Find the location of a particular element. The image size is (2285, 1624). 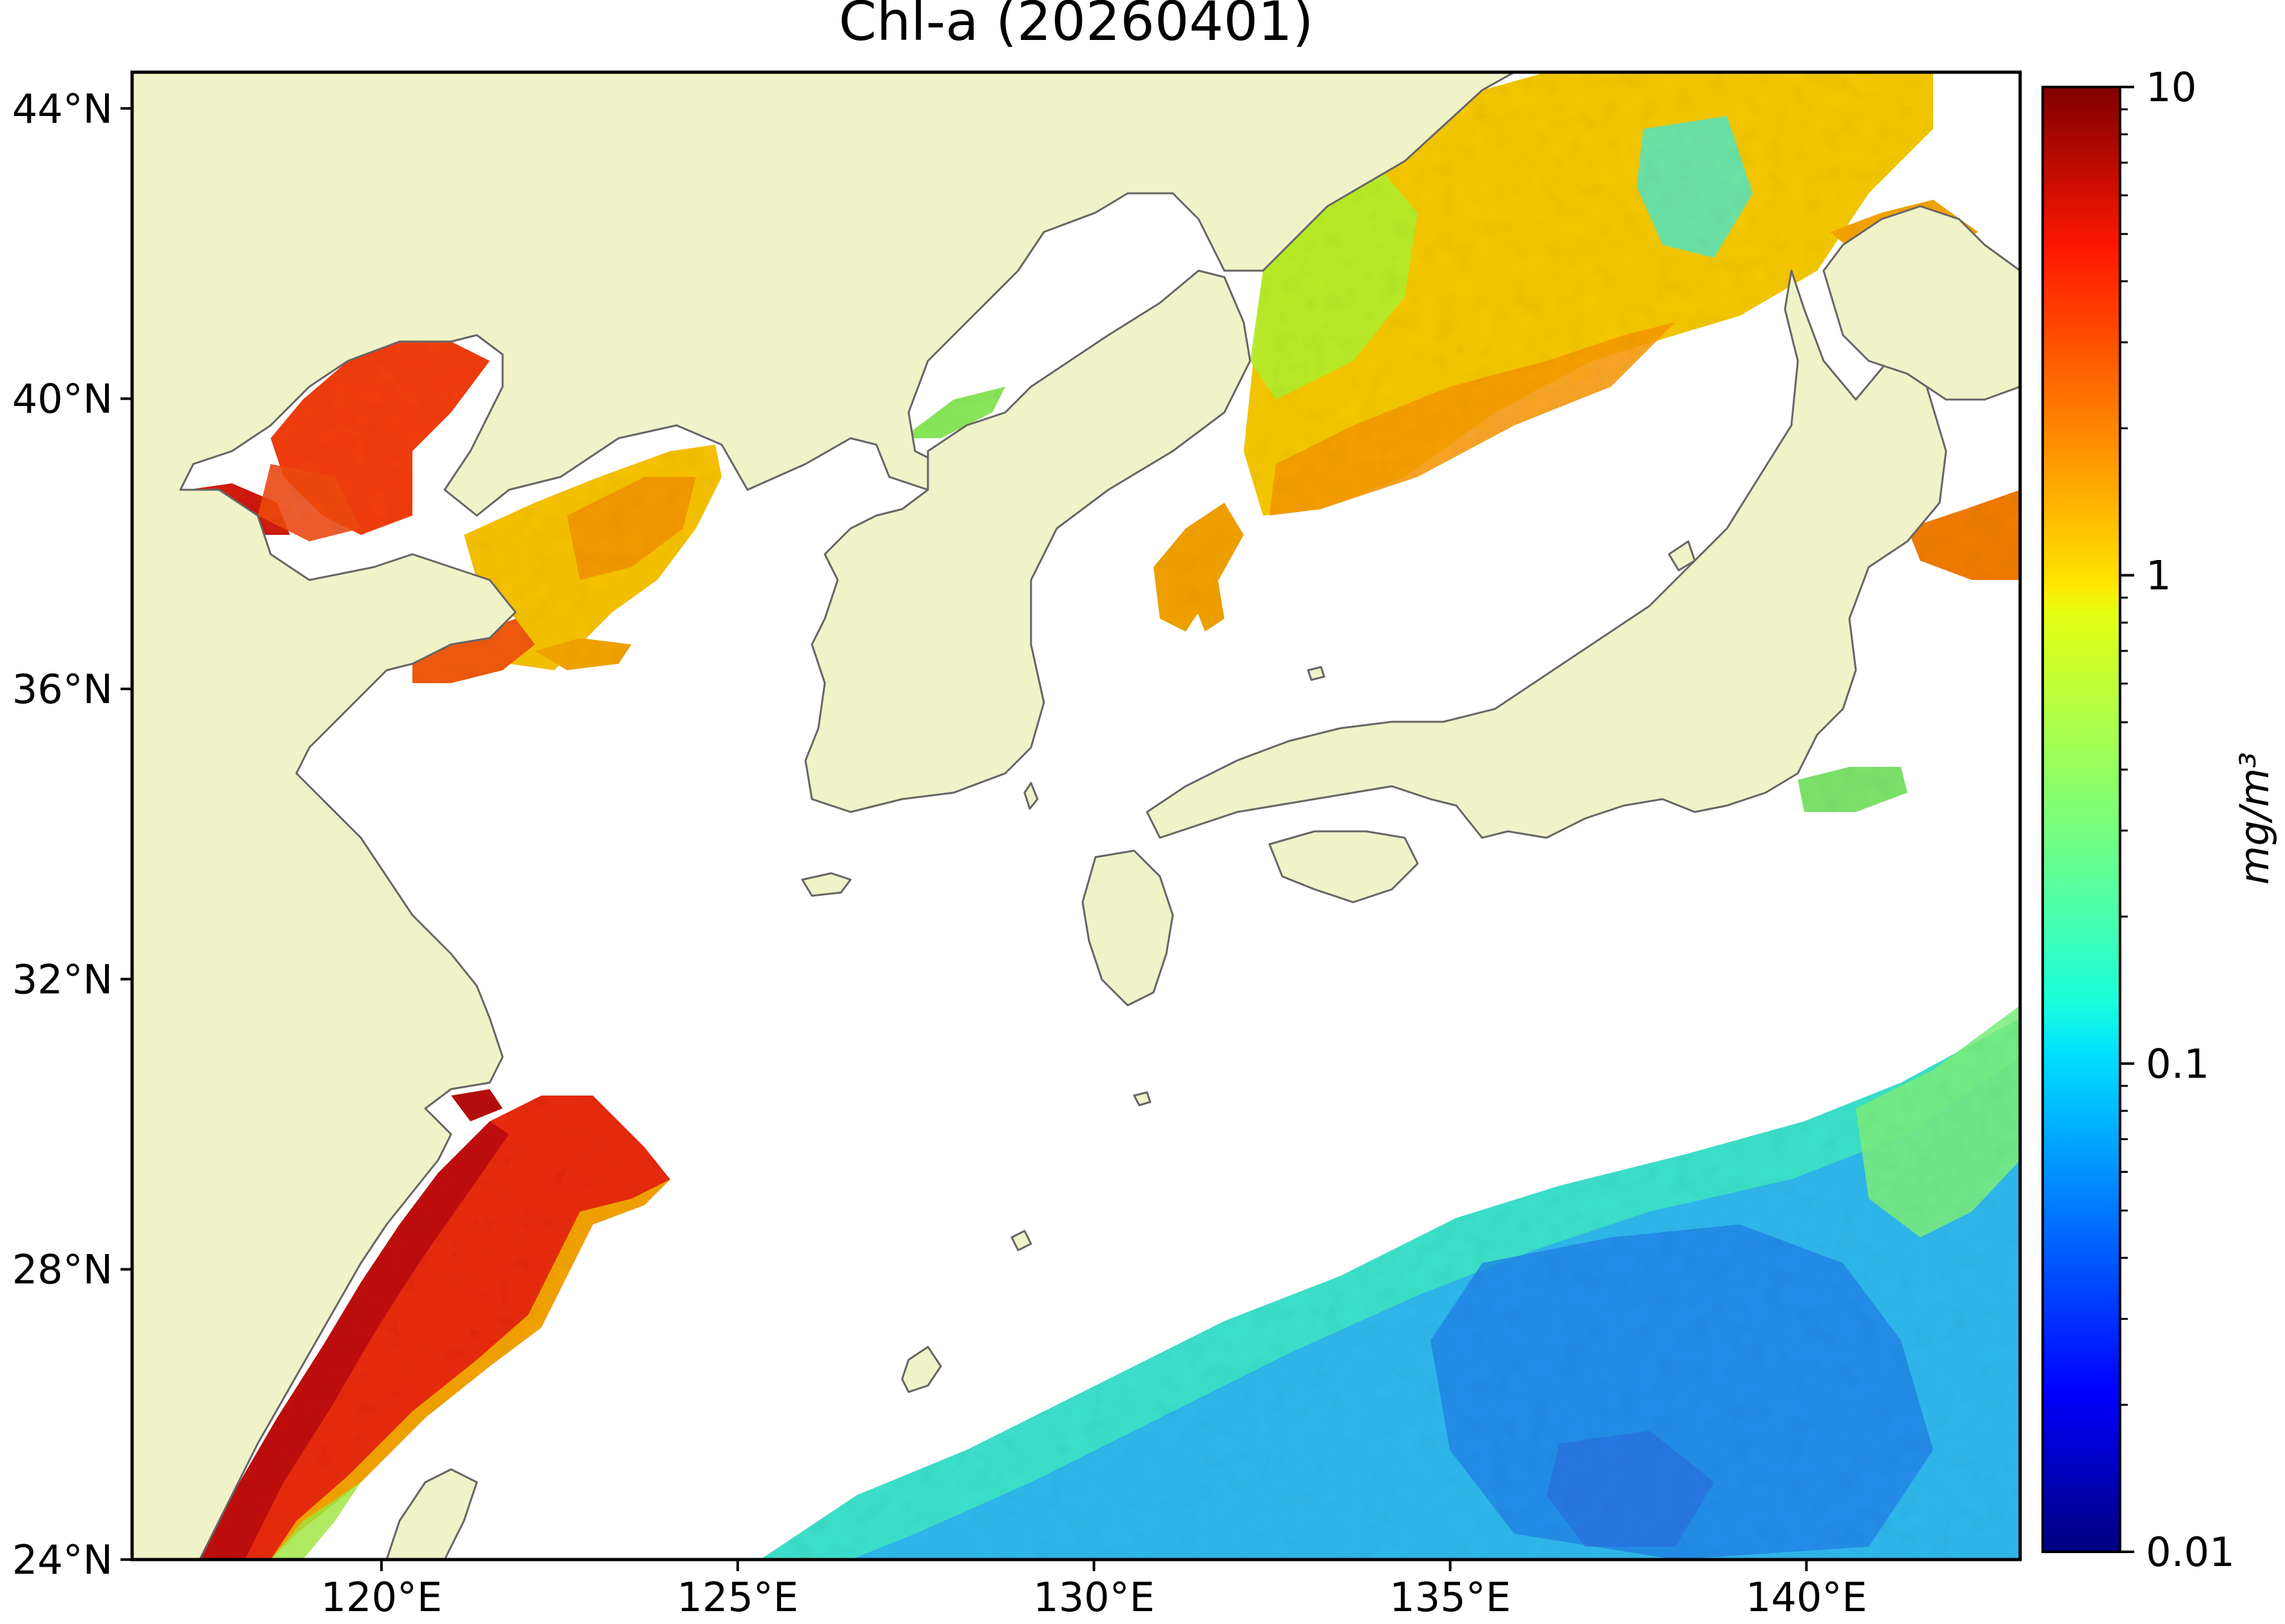

hangzhou-bay-red is located at coordinates (477, 1105).